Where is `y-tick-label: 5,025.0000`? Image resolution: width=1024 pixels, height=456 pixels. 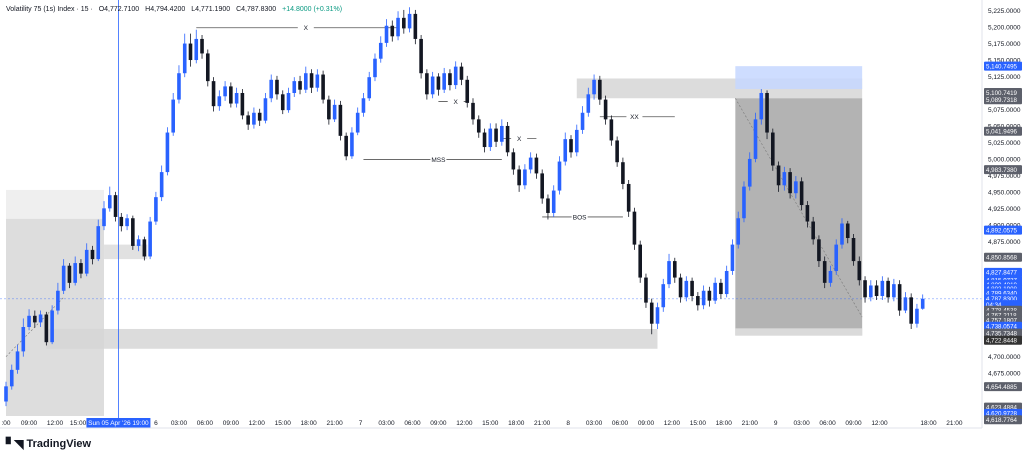
y-tick-label: 5,025.0000 is located at coordinates (1004, 143).